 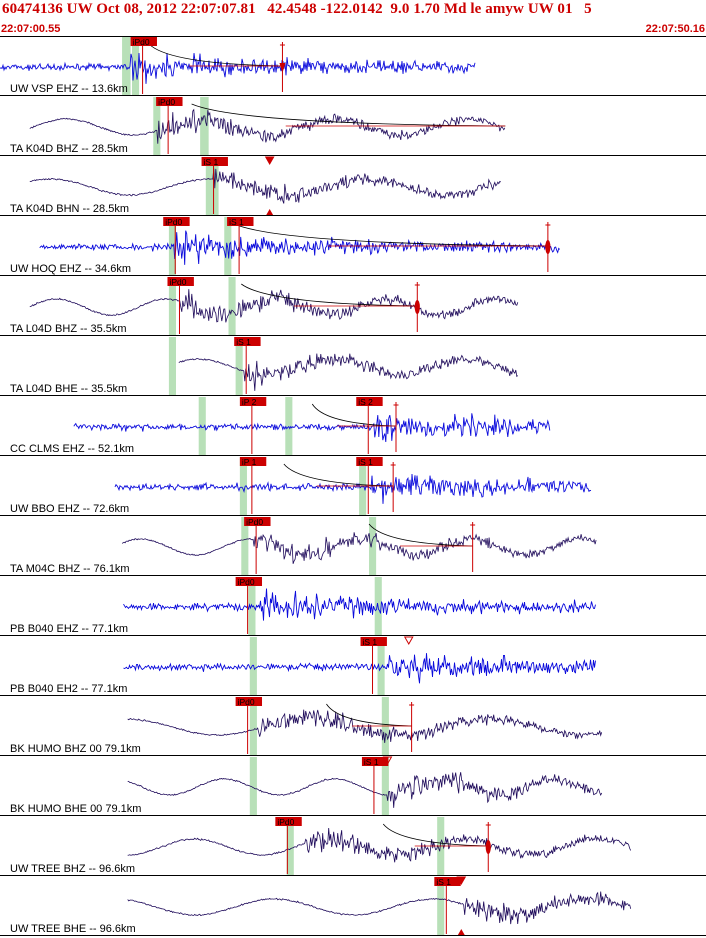 I want to click on start-time-label: 22:07:00.55, so click(x=31, y=29).